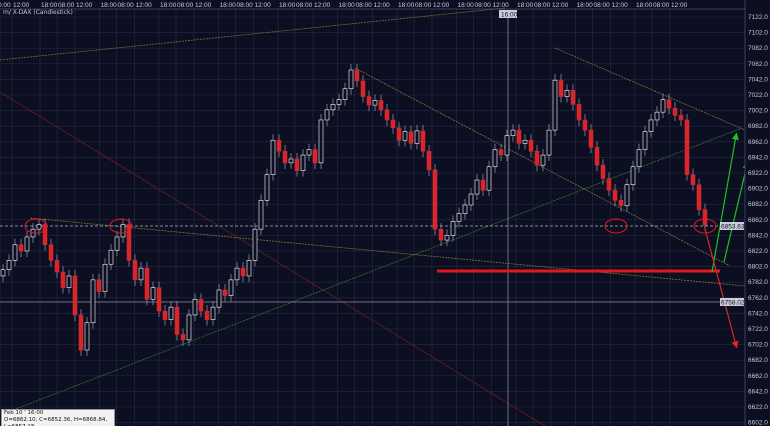  I want to click on arrow-down-icon, so click(721, 288).